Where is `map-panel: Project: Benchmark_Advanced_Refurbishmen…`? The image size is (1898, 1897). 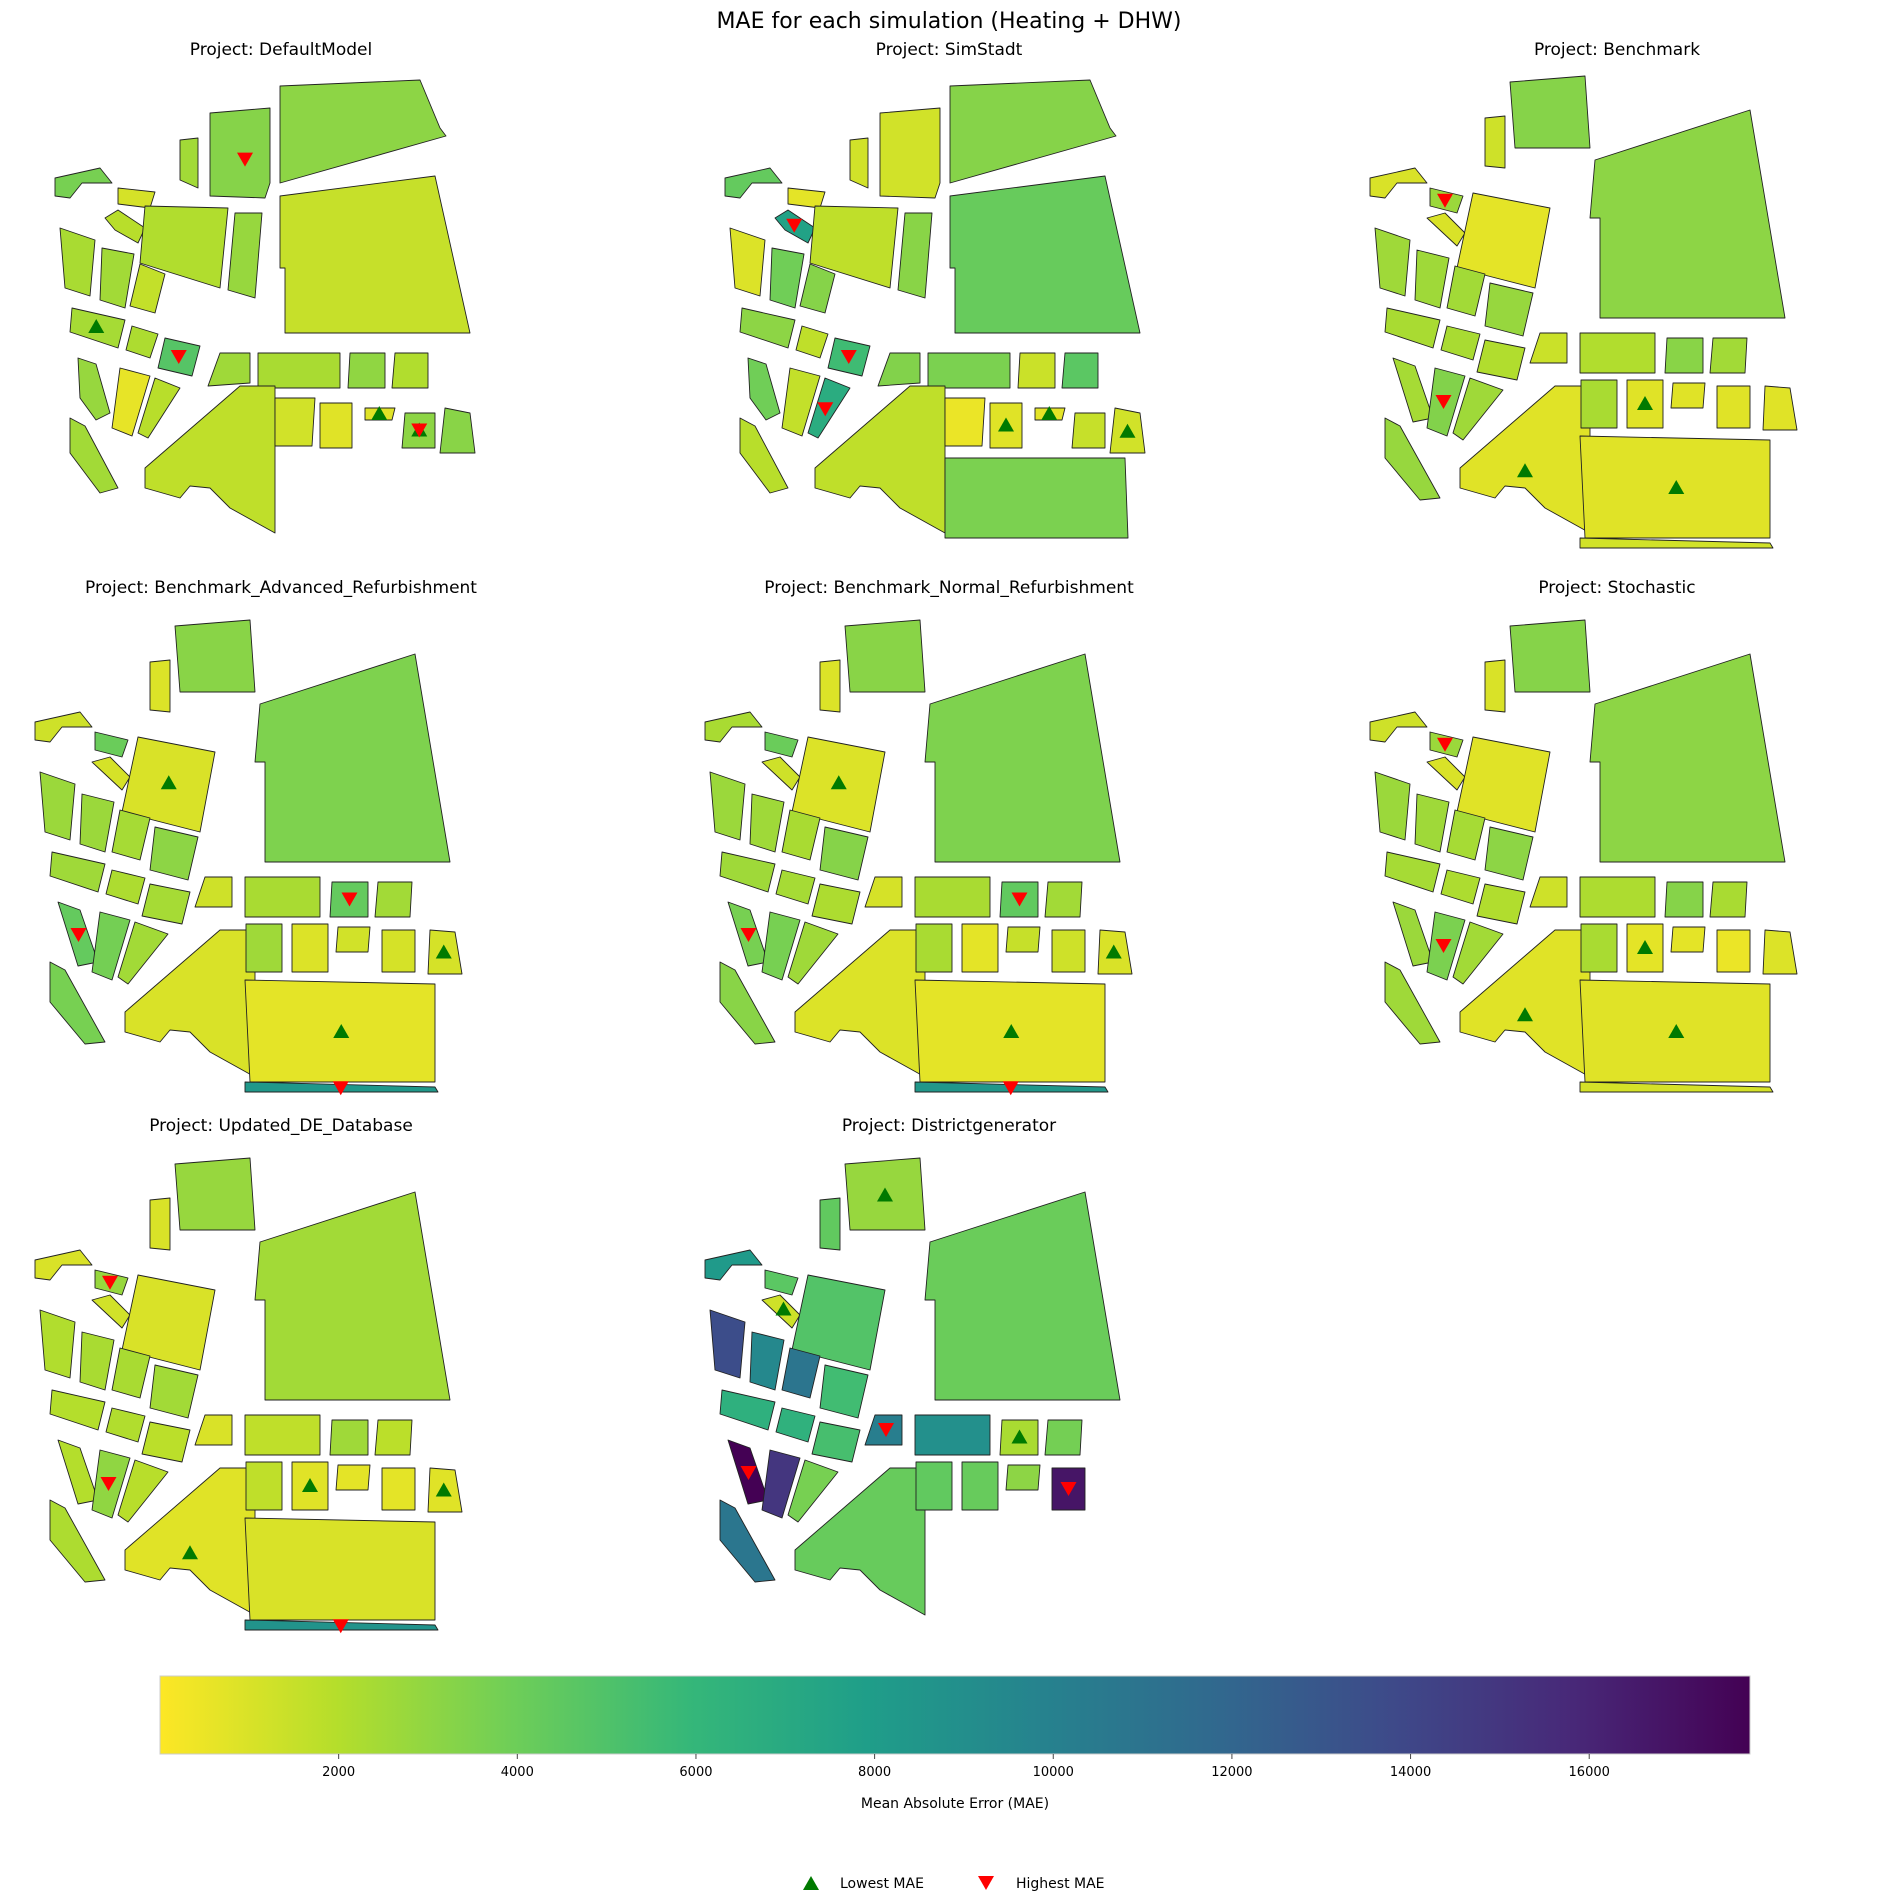 map-panel: Project: Benchmark_Advanced_Refurbishmen… is located at coordinates (255, 837).